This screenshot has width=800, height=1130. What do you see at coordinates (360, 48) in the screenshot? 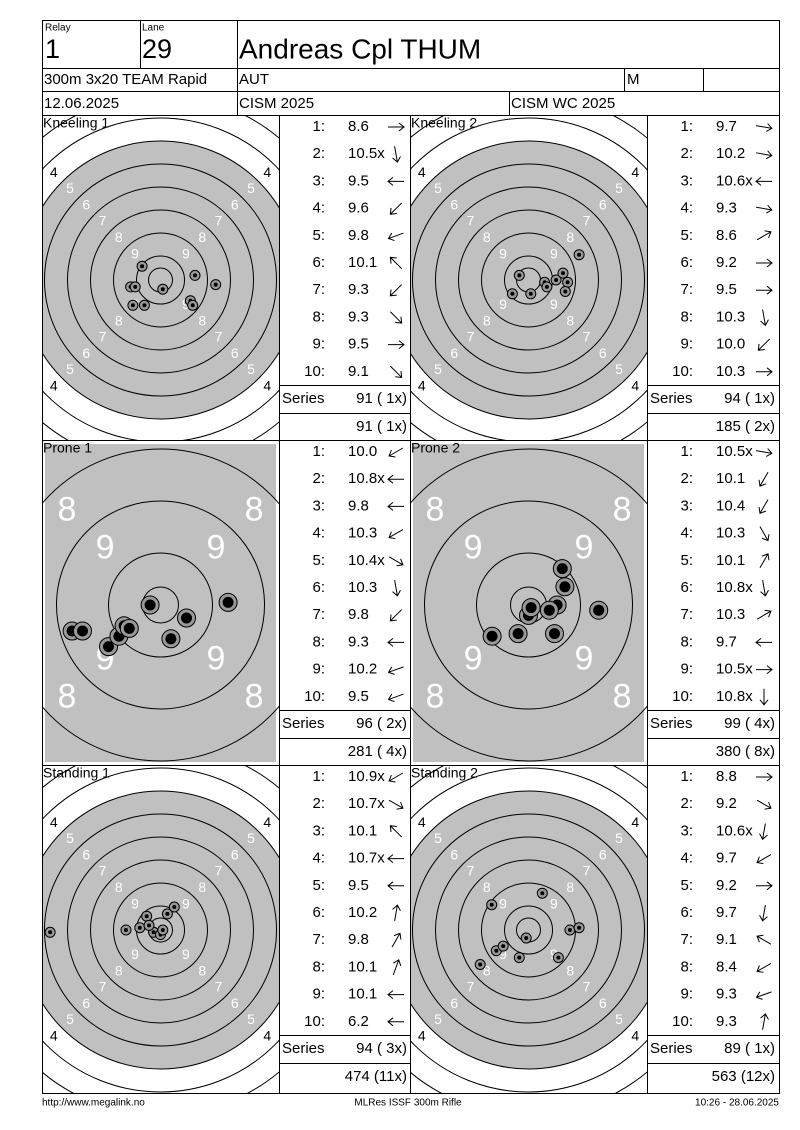
I see `shooter-name: Andreas Cpl THUM` at bounding box center [360, 48].